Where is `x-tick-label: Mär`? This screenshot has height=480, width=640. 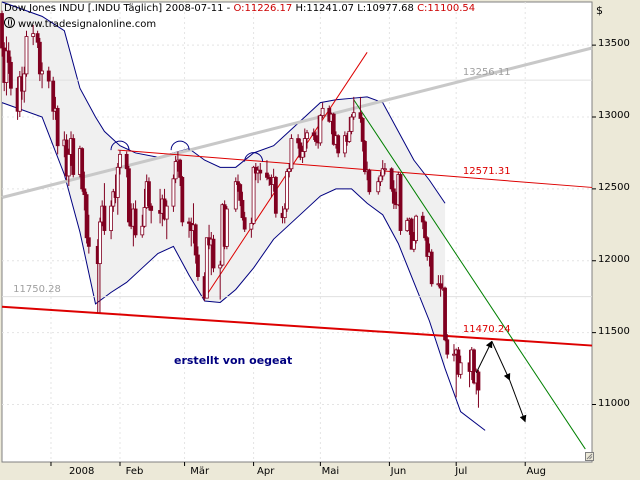 x-tick-label: Mär is located at coordinates (200, 471).